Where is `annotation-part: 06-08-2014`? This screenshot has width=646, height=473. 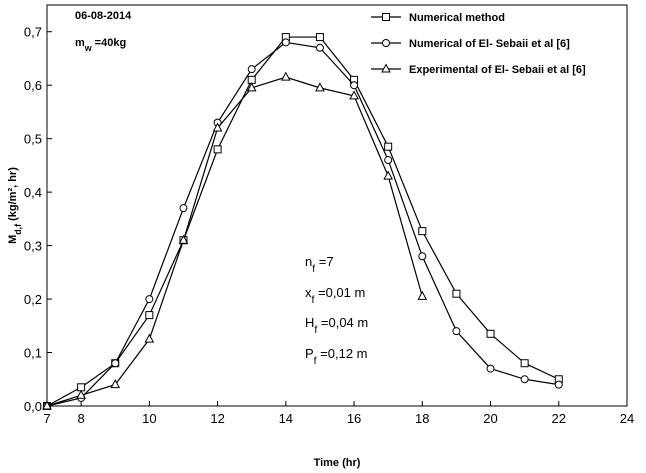
annotation-part: 06-08-2014 is located at coordinates (103, 16).